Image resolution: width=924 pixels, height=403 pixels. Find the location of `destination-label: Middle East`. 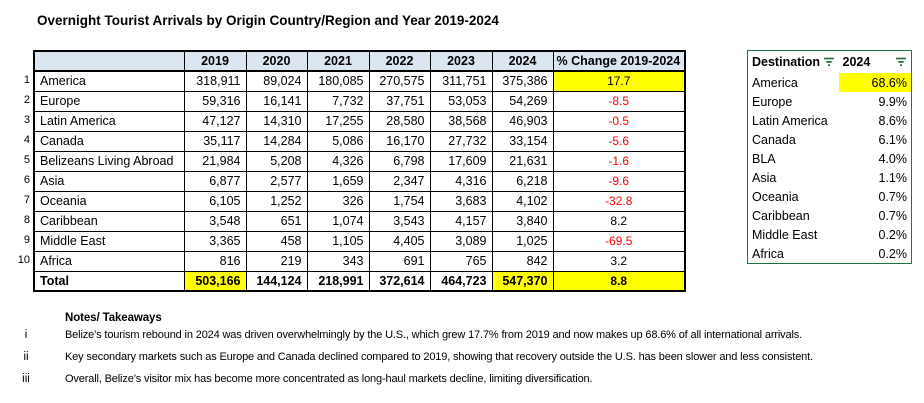

destination-label: Middle East is located at coordinates (785, 234).